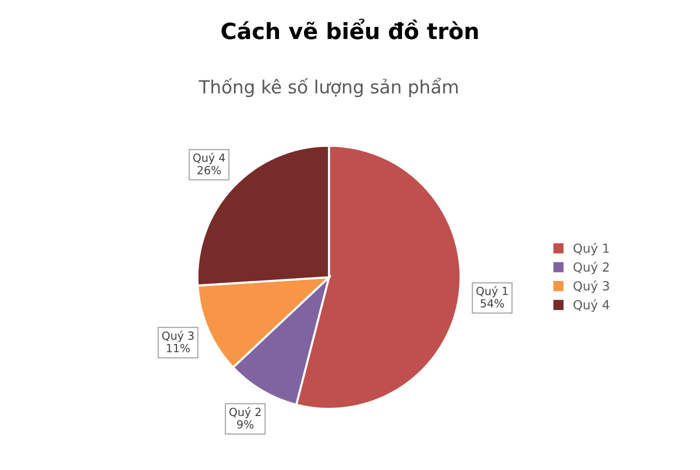 Image resolution: width=700 pixels, height=470 pixels. What do you see at coordinates (591, 249) in the screenshot?
I see `legend-label: Quý 1` at bounding box center [591, 249].